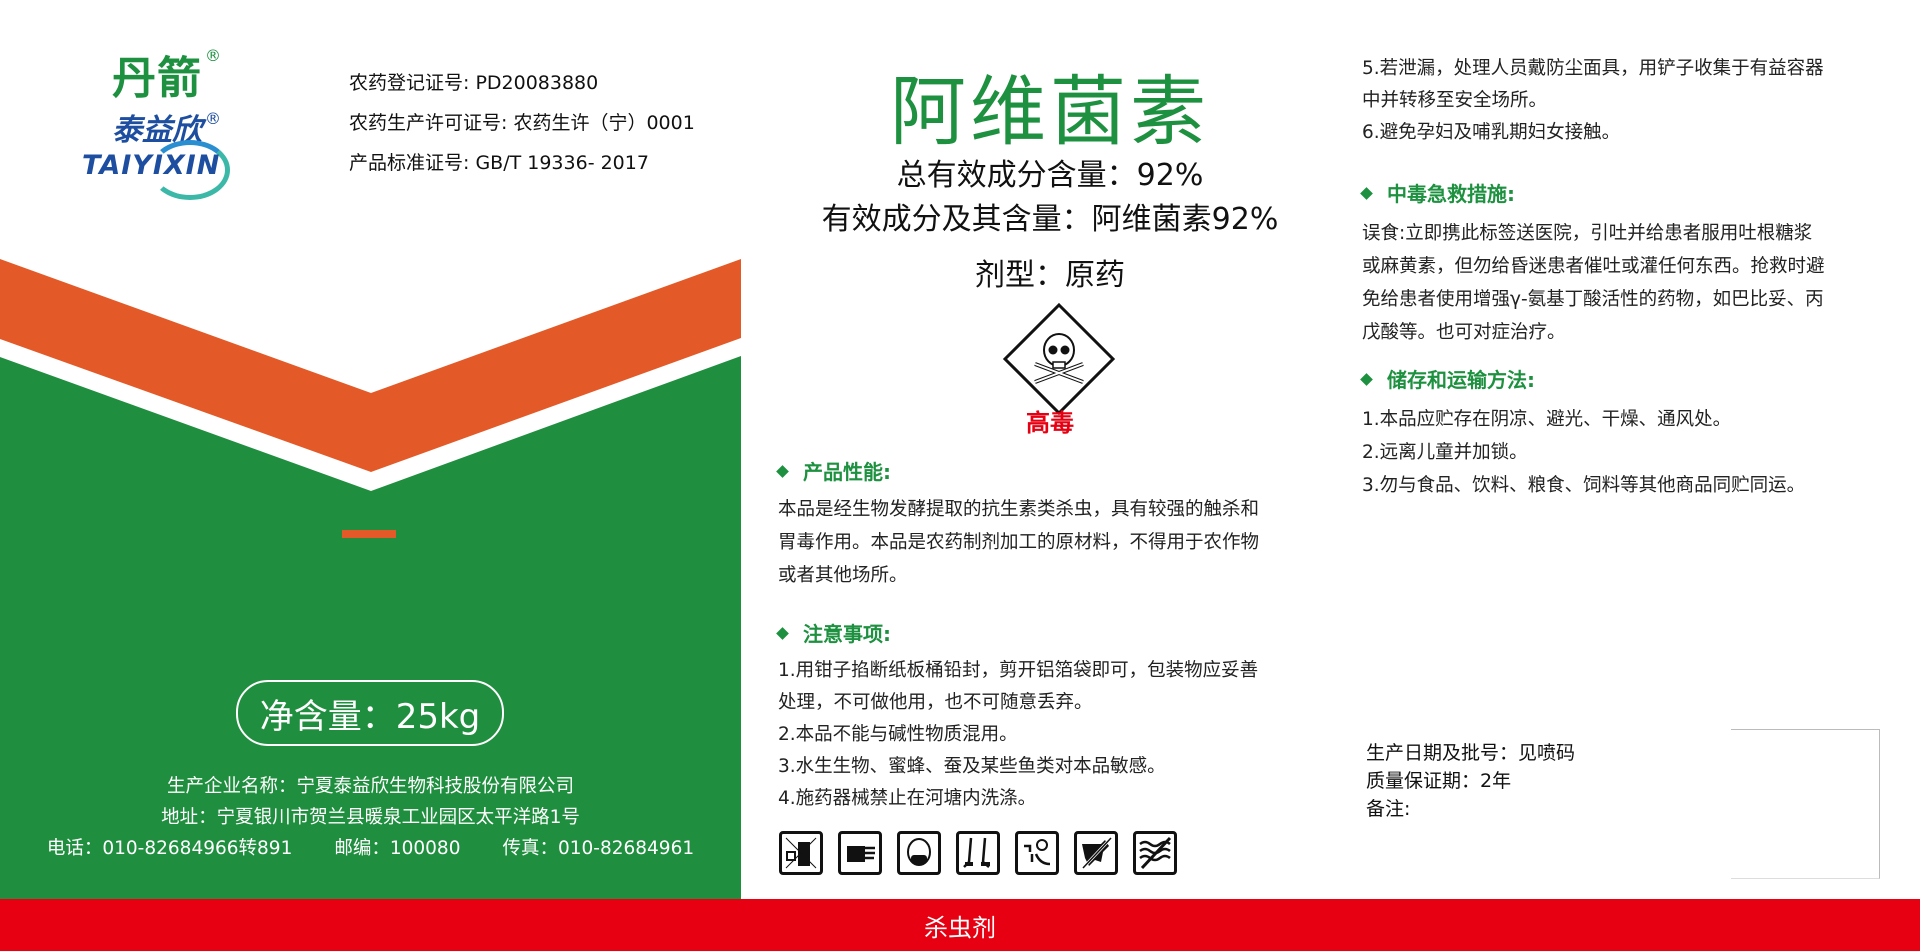  I want to click on store-locked-icon, so click(801, 853).